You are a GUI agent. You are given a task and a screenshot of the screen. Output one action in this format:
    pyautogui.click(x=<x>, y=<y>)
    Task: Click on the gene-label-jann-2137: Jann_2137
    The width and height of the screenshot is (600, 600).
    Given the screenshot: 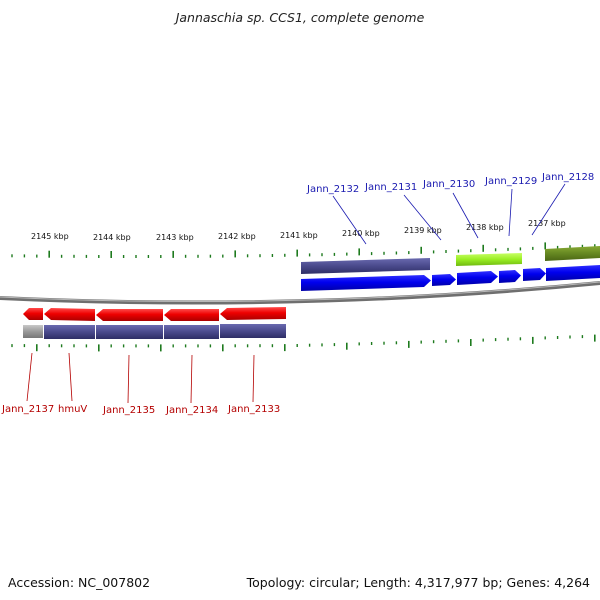 What is the action you would take?
    pyautogui.click(x=27, y=409)
    